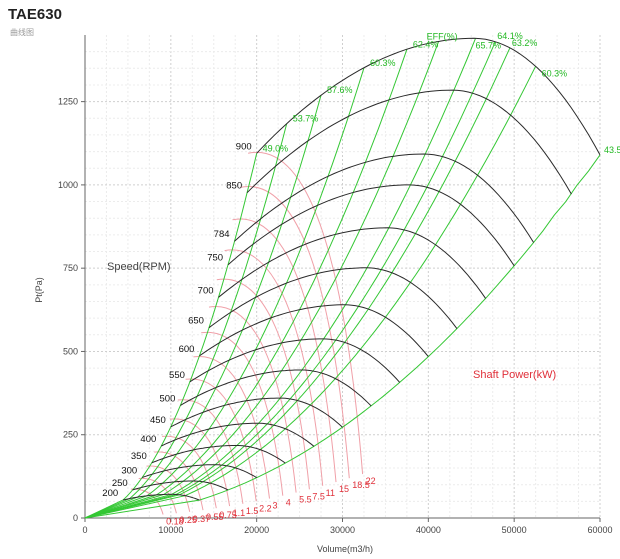 The image size is (620, 559). What do you see at coordinates (202, 519) in the screenshot?
I see `shaft-power-label: 0.37` at bounding box center [202, 519].